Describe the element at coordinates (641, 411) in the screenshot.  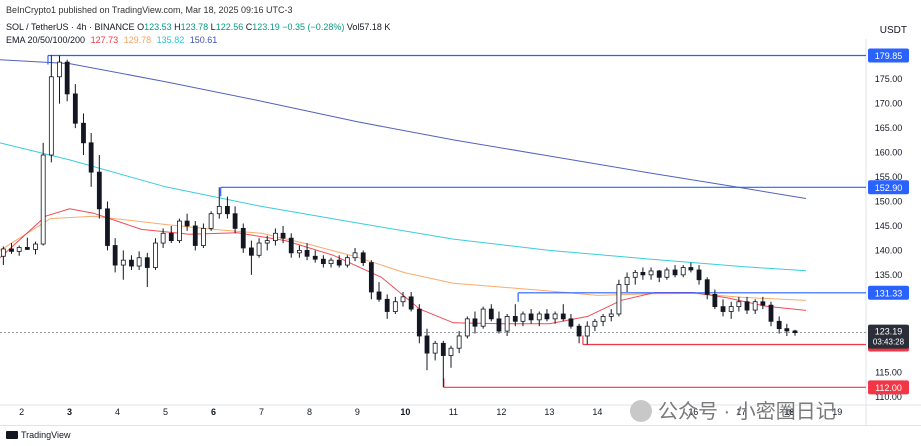
I see `wechat-icon` at that location.